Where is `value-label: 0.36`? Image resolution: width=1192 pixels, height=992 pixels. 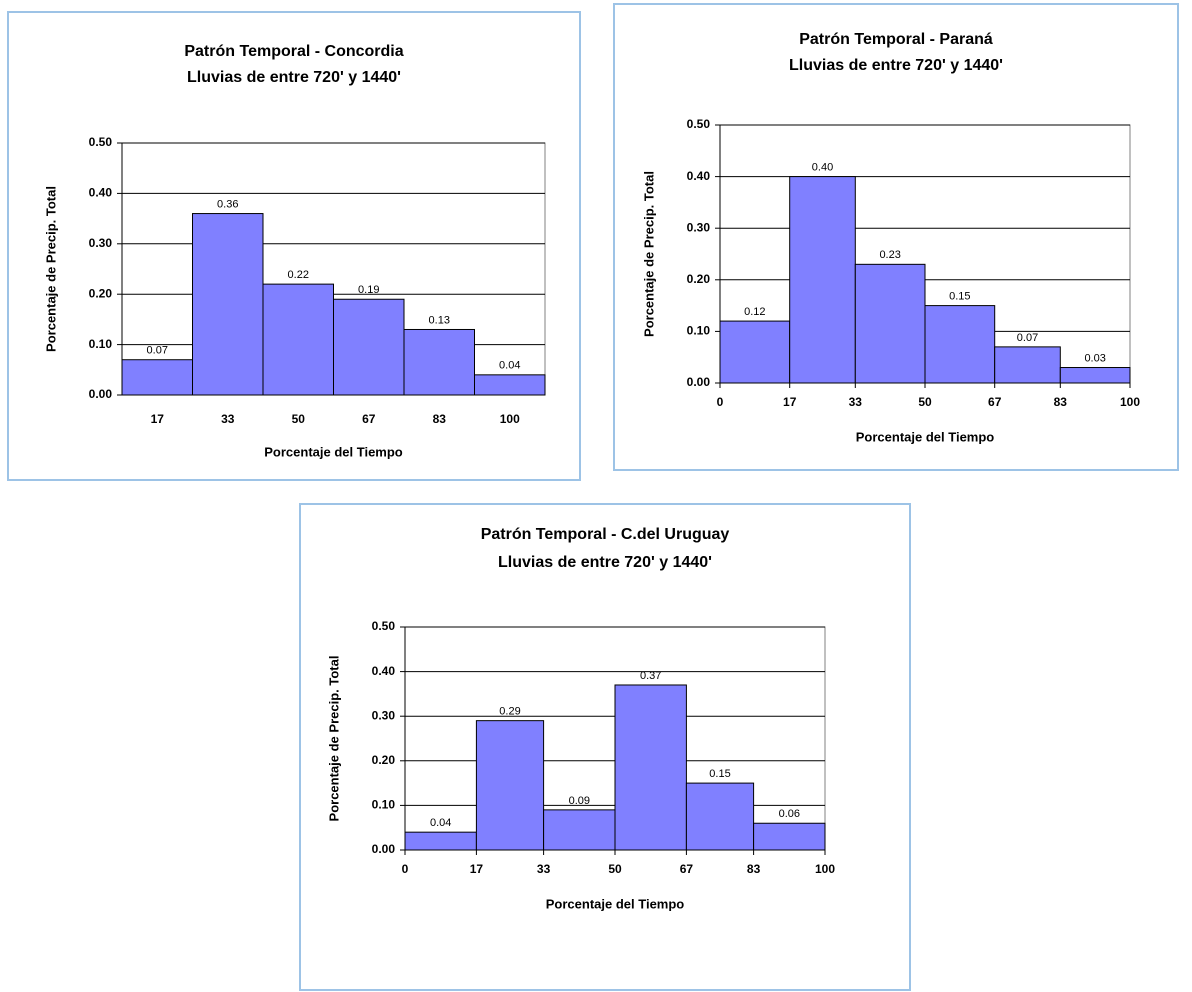
value-label: 0.36 is located at coordinates (227, 204).